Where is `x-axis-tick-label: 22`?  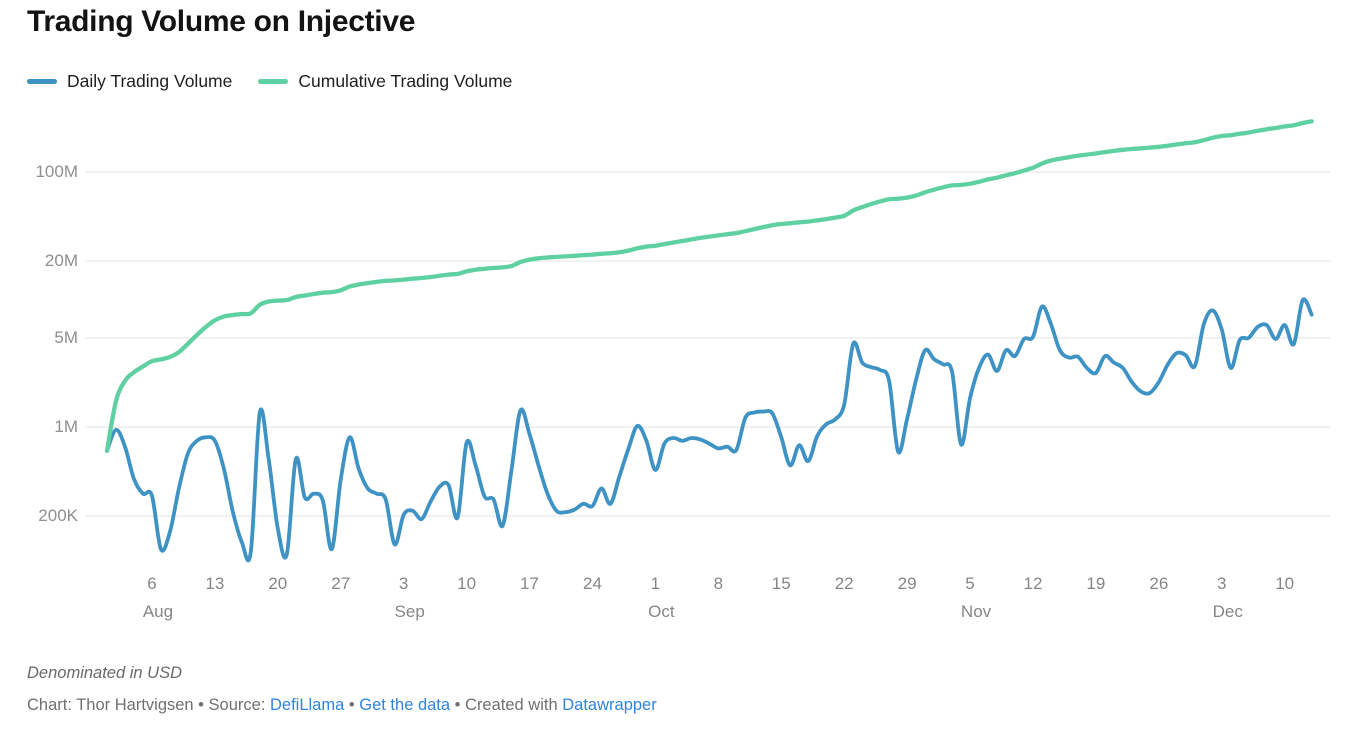 x-axis-tick-label: 22 is located at coordinates (844, 583).